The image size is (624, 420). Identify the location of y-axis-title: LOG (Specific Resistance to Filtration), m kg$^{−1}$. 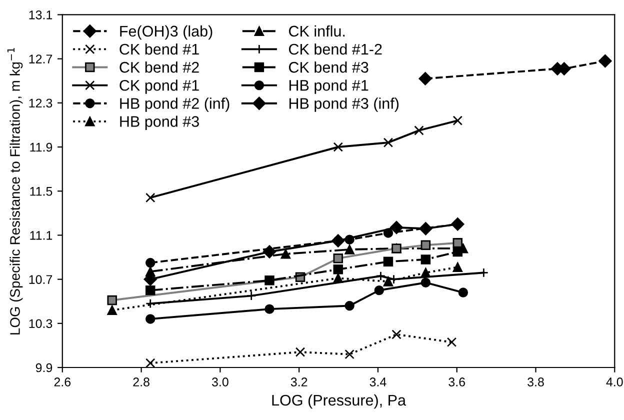
(15, 191).